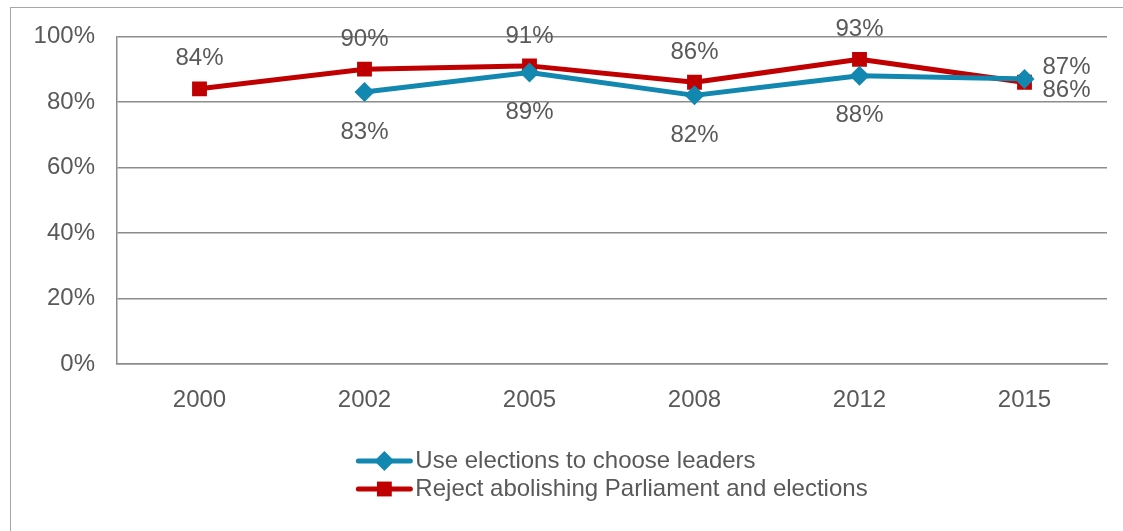 The image size is (1123, 531). What do you see at coordinates (199, 57) in the screenshot?
I see `data-label: 84%` at bounding box center [199, 57].